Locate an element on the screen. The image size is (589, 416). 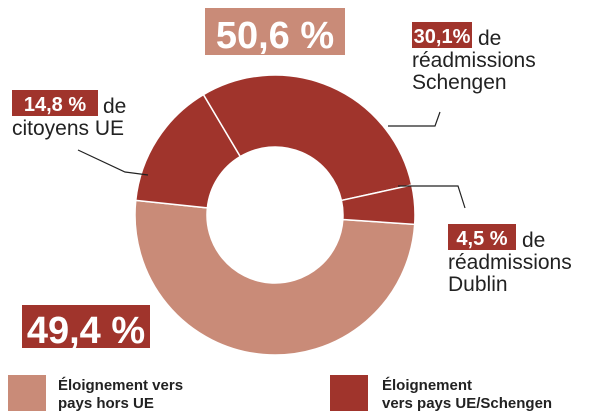
legend-label: Éloignement vers is located at coordinates (120, 385).